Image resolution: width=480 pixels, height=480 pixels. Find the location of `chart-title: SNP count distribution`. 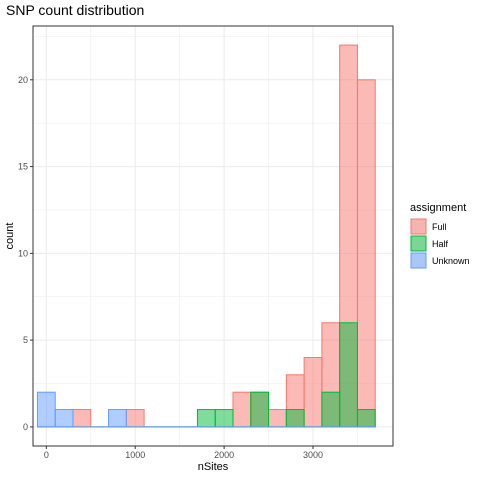

chart-title: SNP count distribution is located at coordinates (75, 10).